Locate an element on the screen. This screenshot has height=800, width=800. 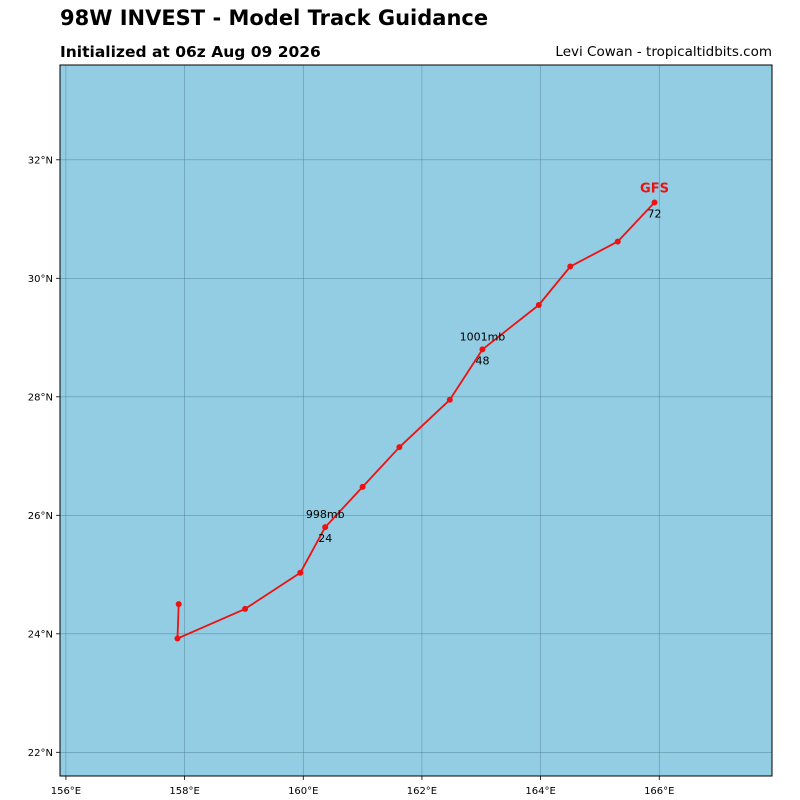
x-tick-label: 160°E is located at coordinates (303, 791).